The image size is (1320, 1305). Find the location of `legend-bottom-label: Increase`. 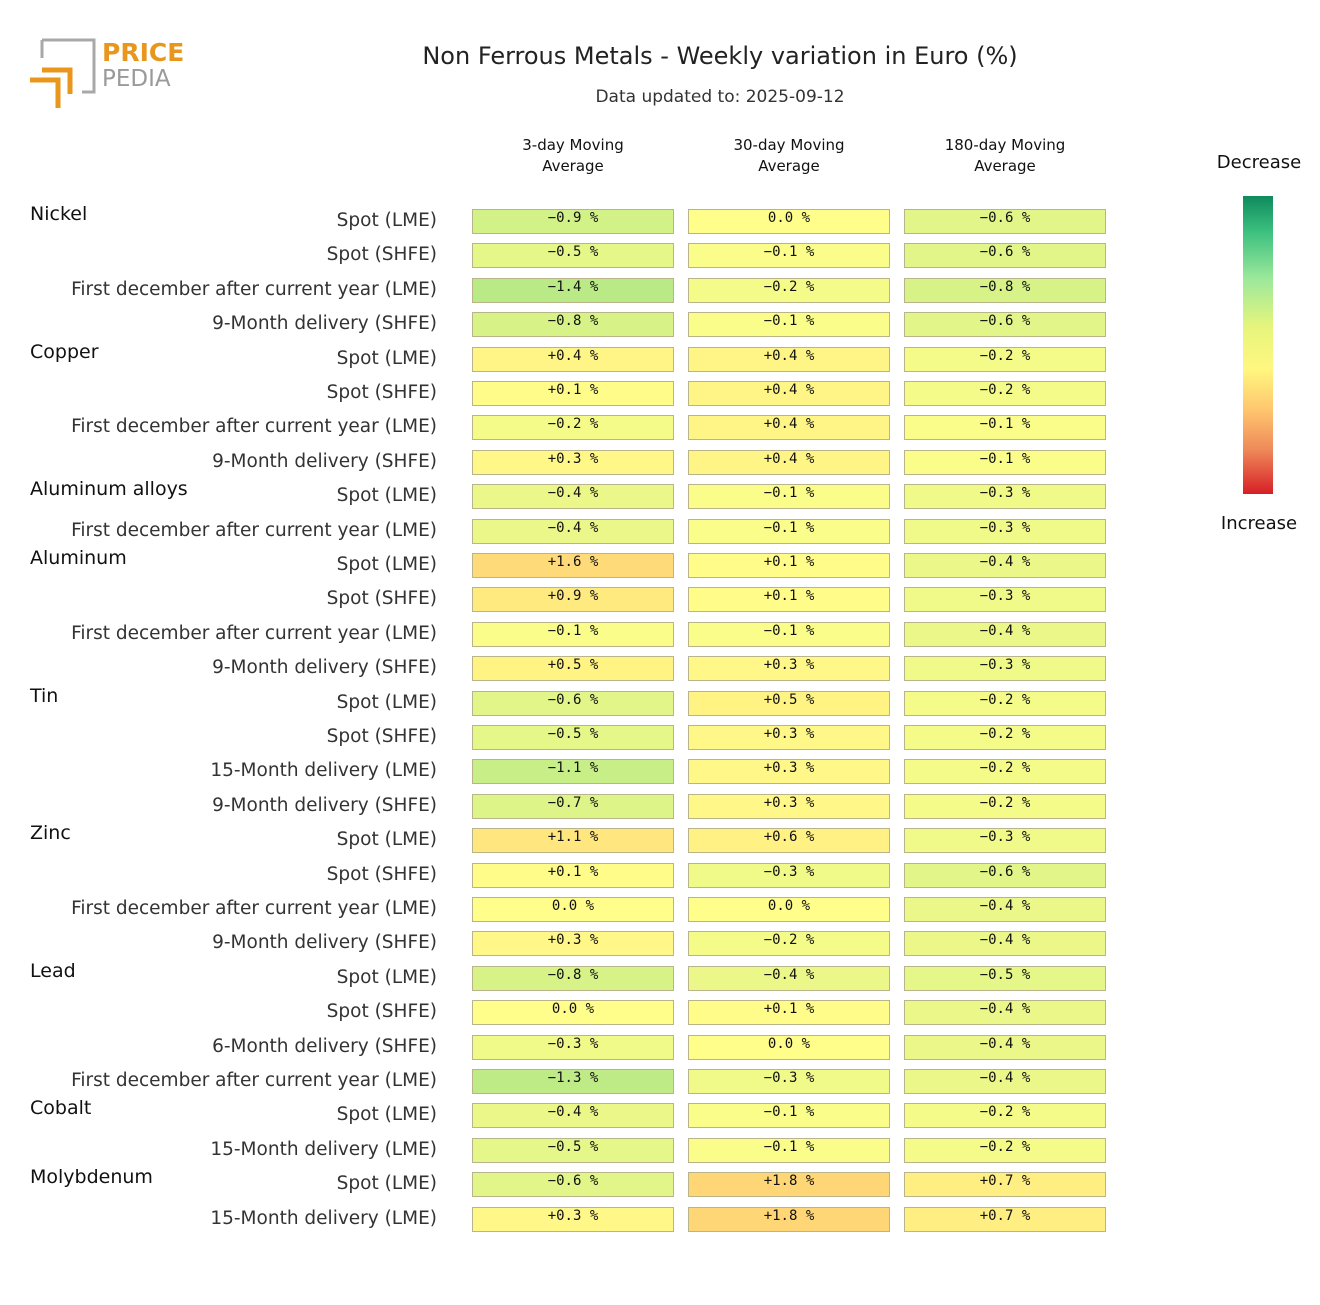

legend-bottom-label: Increase is located at coordinates (1259, 523).